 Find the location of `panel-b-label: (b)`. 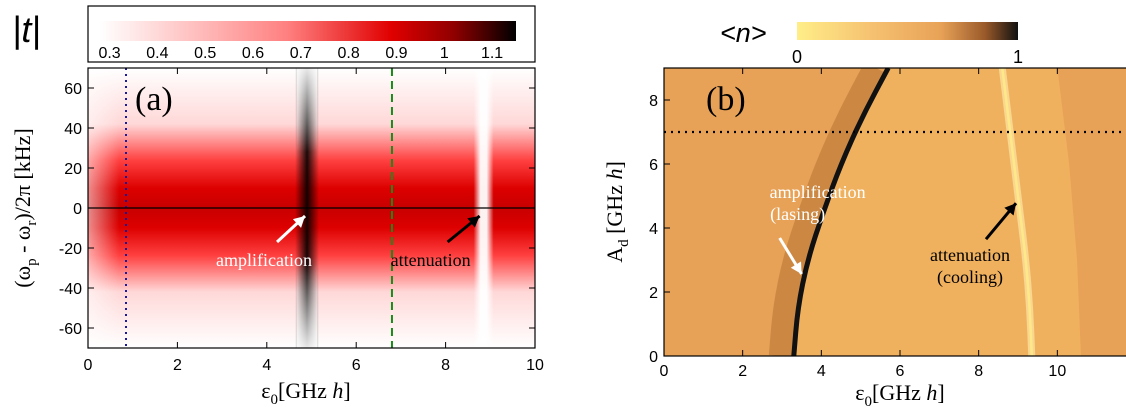

panel-b-label: (b) is located at coordinates (726, 99).